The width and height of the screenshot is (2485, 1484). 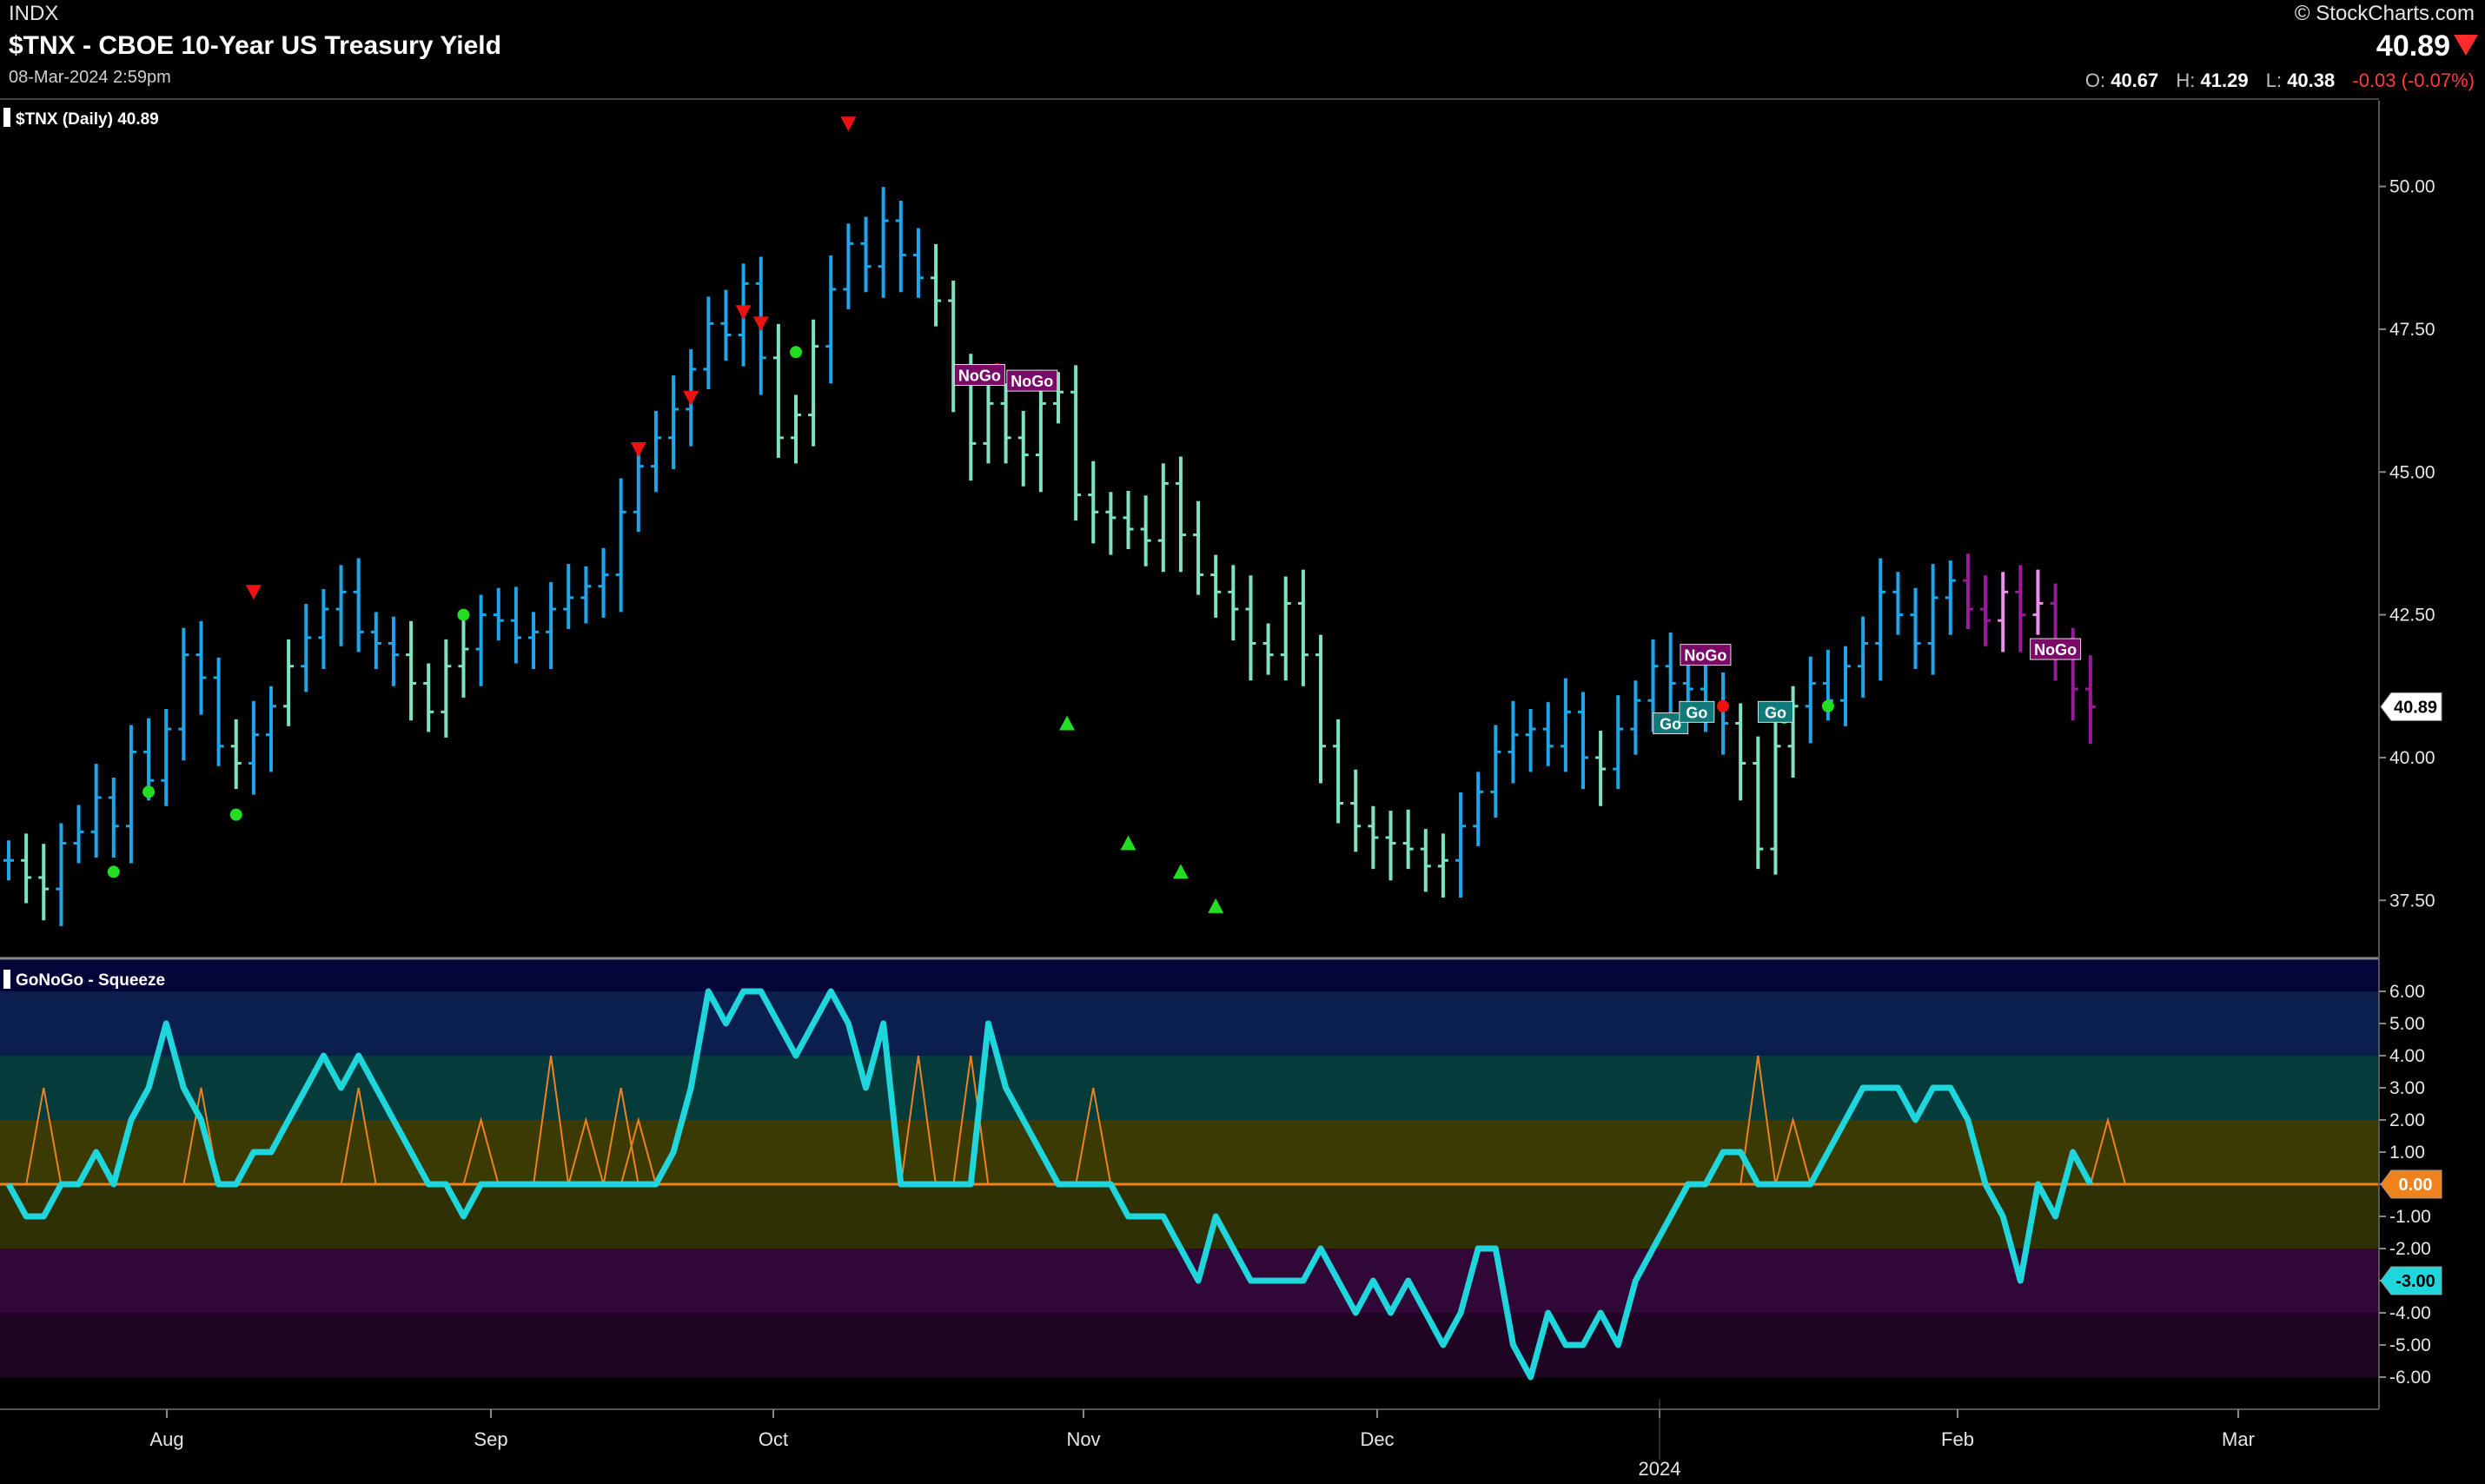 What do you see at coordinates (979, 375) in the screenshot?
I see `label-box` at bounding box center [979, 375].